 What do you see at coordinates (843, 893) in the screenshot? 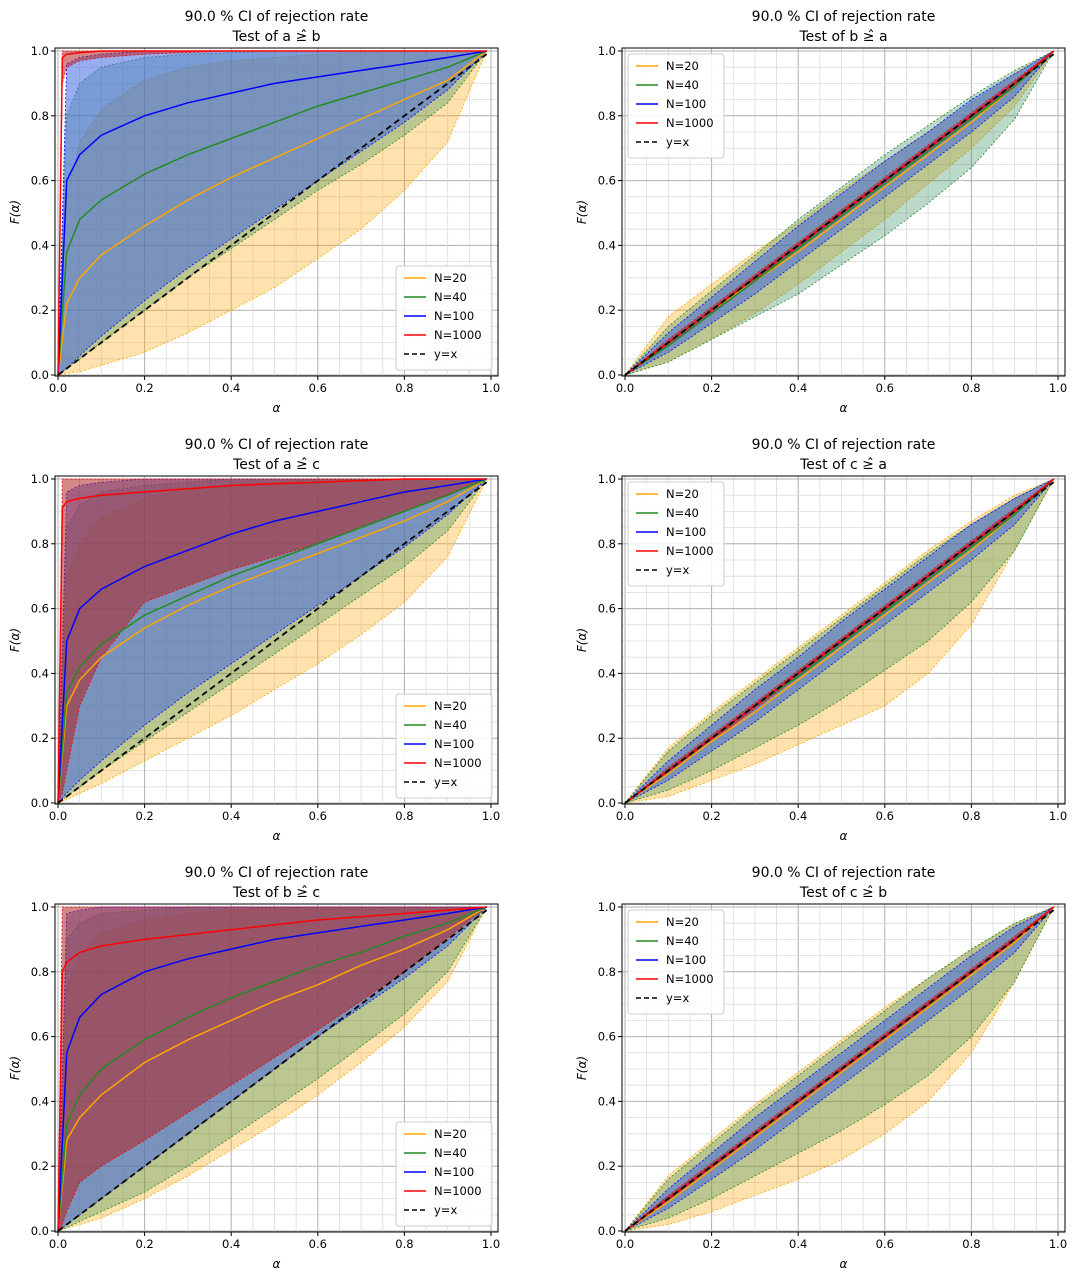
I see `chart-subtitle: Test of c ≥̂ b` at bounding box center [843, 893].